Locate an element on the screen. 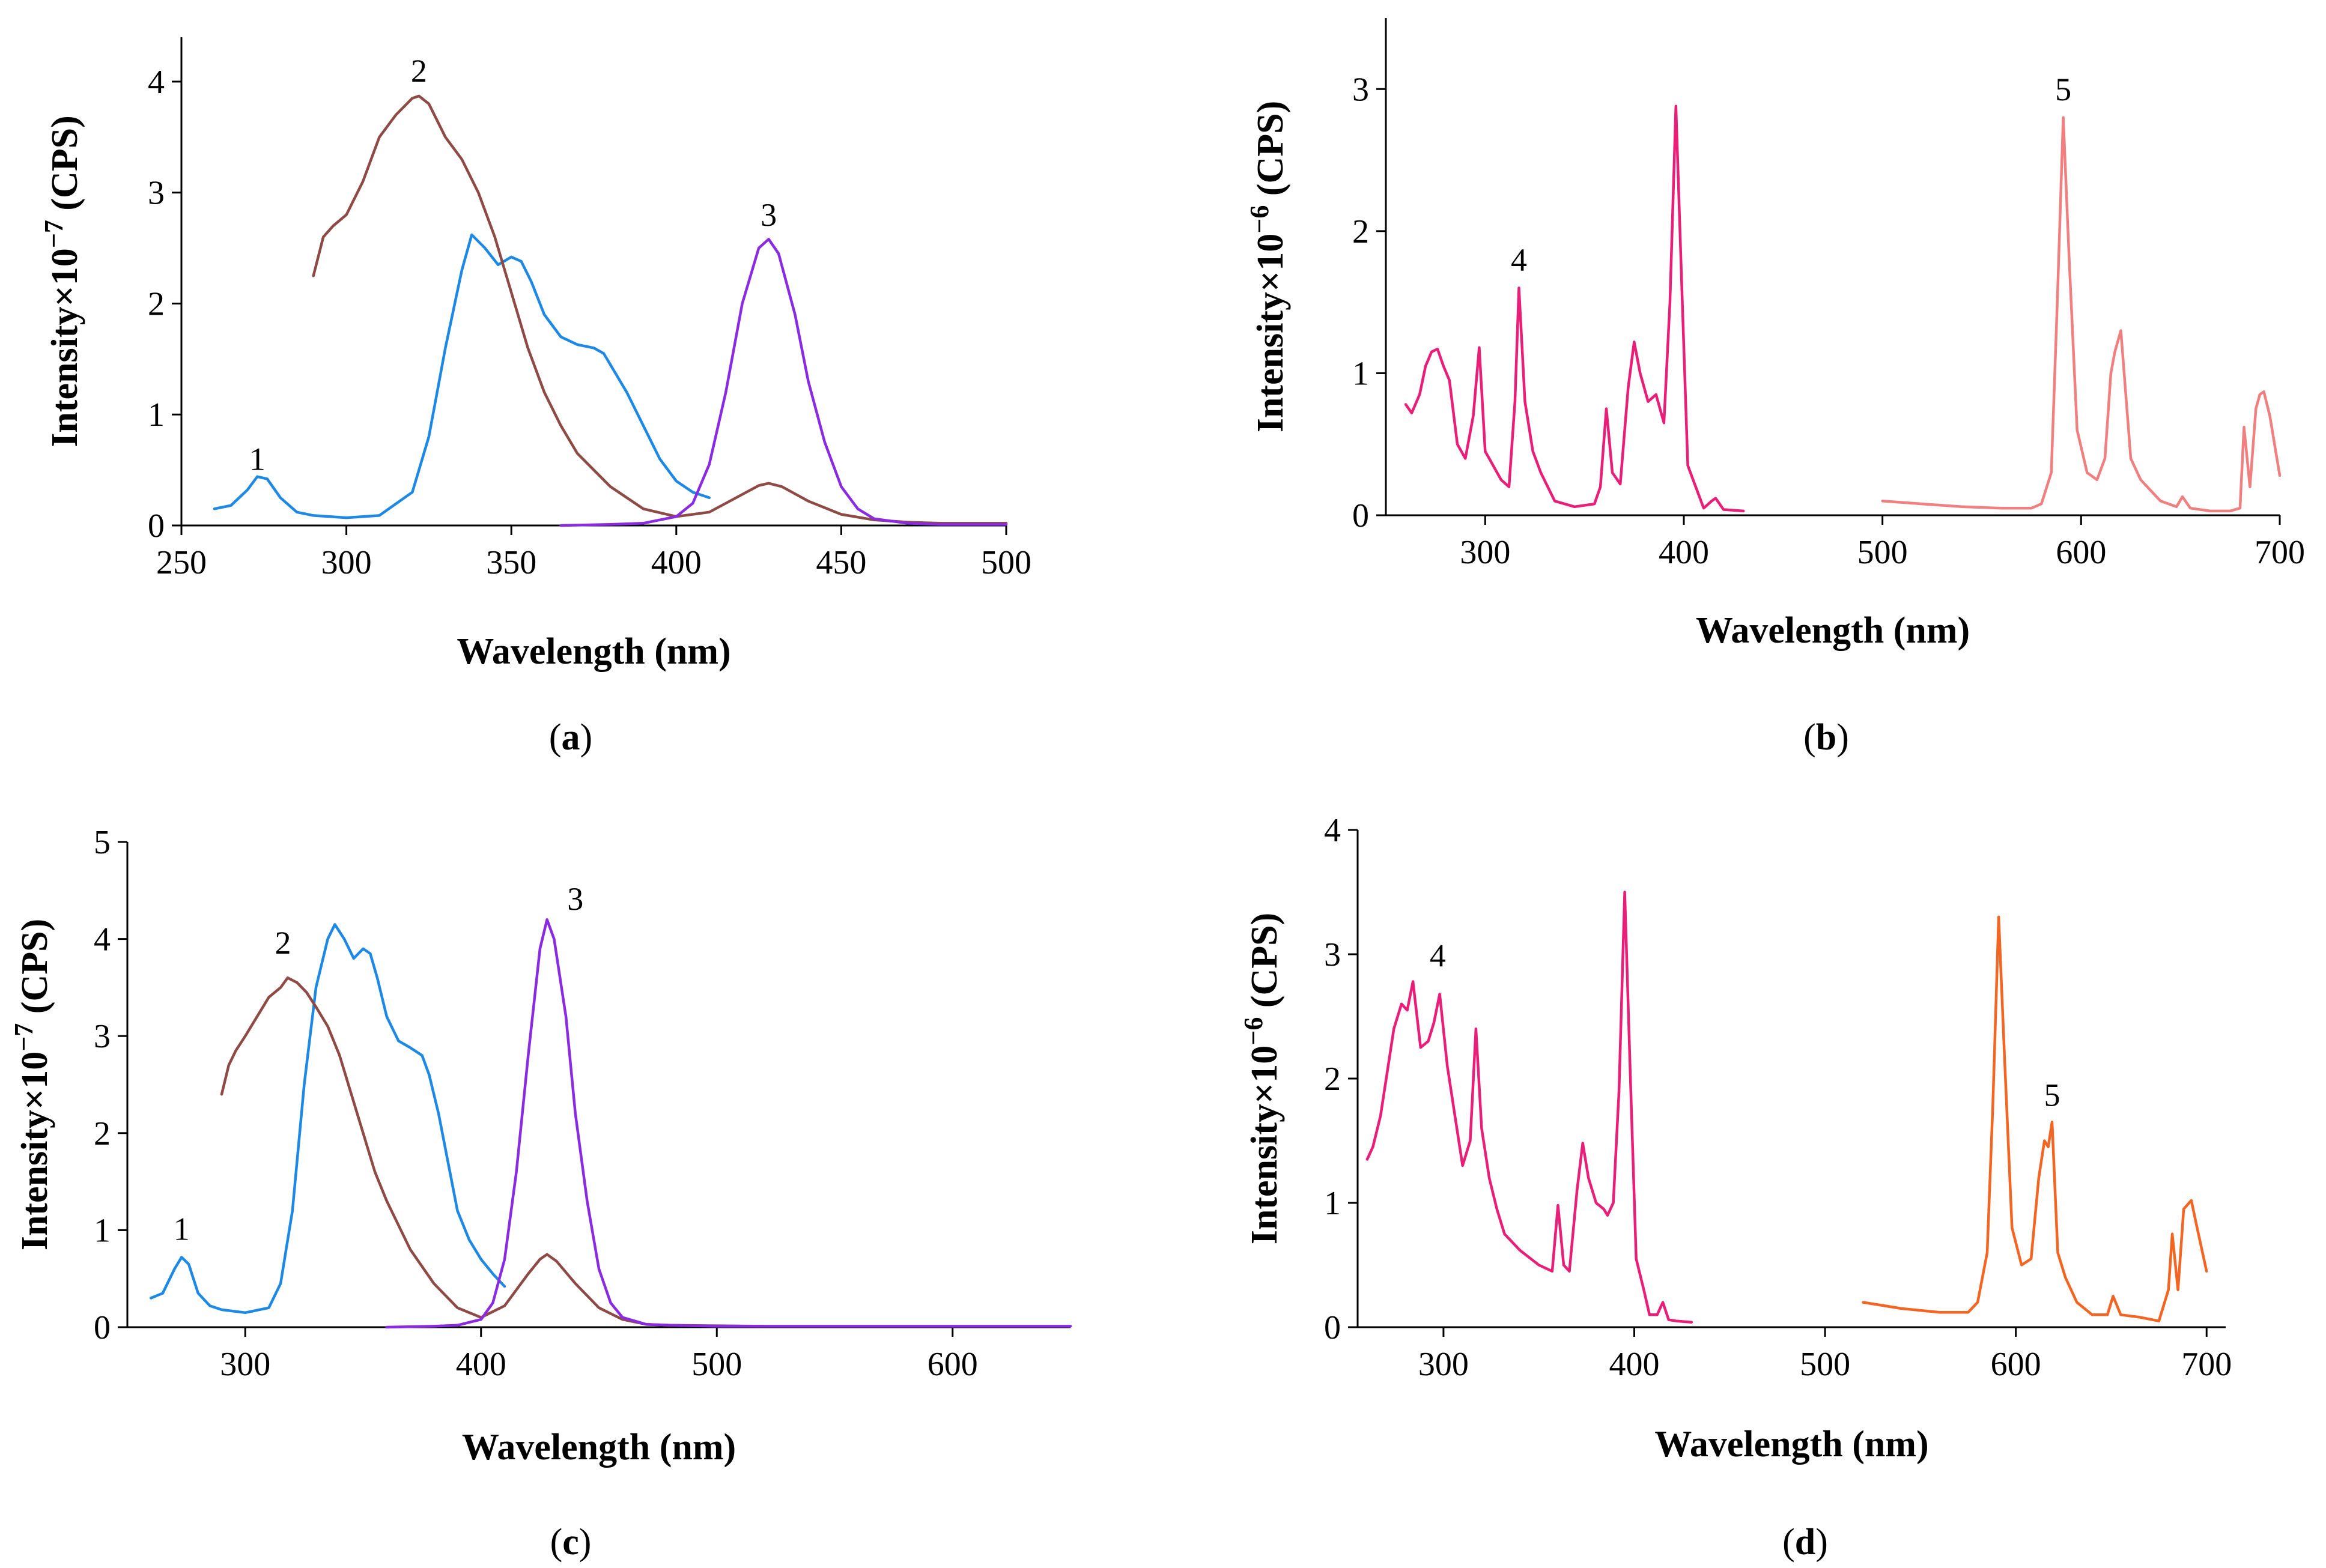 This screenshot has width=2326, height=1568. y-tick-label: 5 is located at coordinates (102, 842).